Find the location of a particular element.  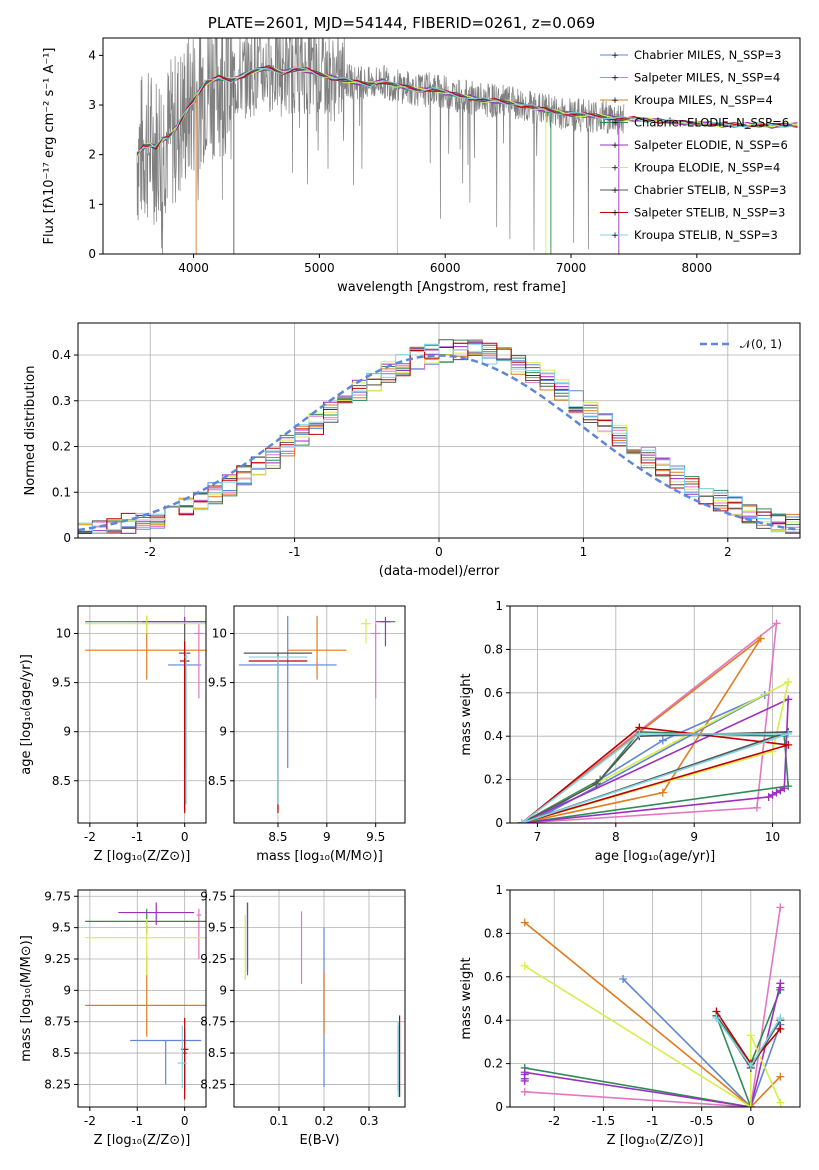

x-tick-label: 5000 is located at coordinates (319, 268).